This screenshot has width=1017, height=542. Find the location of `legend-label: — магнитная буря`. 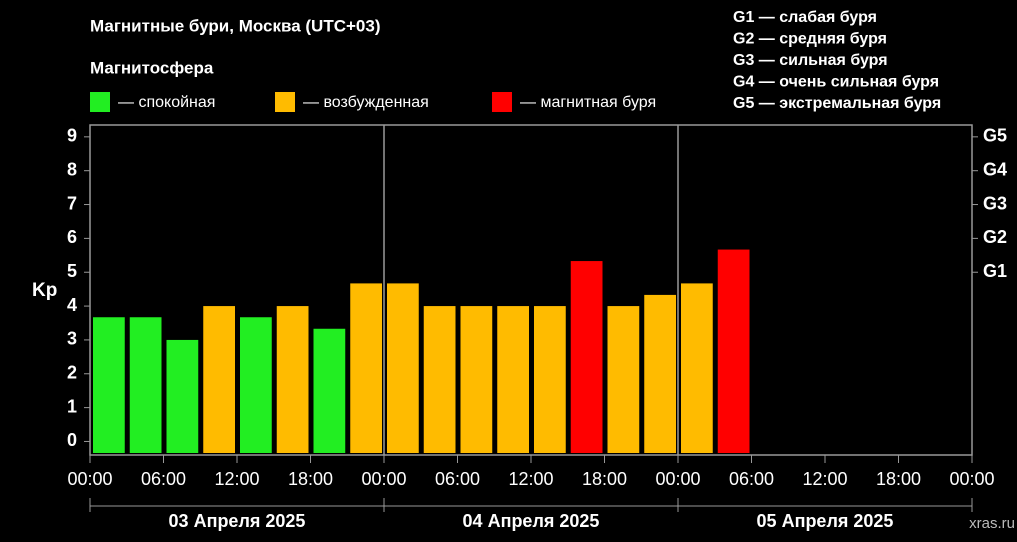

legend-label: — магнитная буря is located at coordinates (588, 102).